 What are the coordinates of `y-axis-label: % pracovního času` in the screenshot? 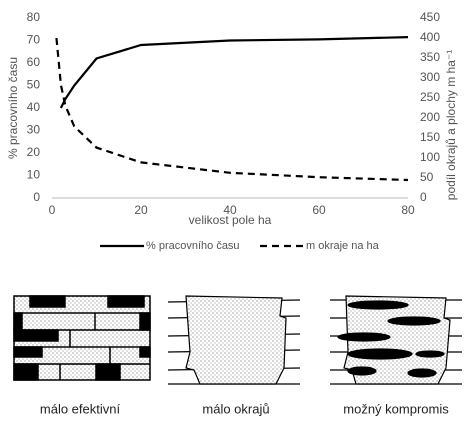 It's located at (13, 108).